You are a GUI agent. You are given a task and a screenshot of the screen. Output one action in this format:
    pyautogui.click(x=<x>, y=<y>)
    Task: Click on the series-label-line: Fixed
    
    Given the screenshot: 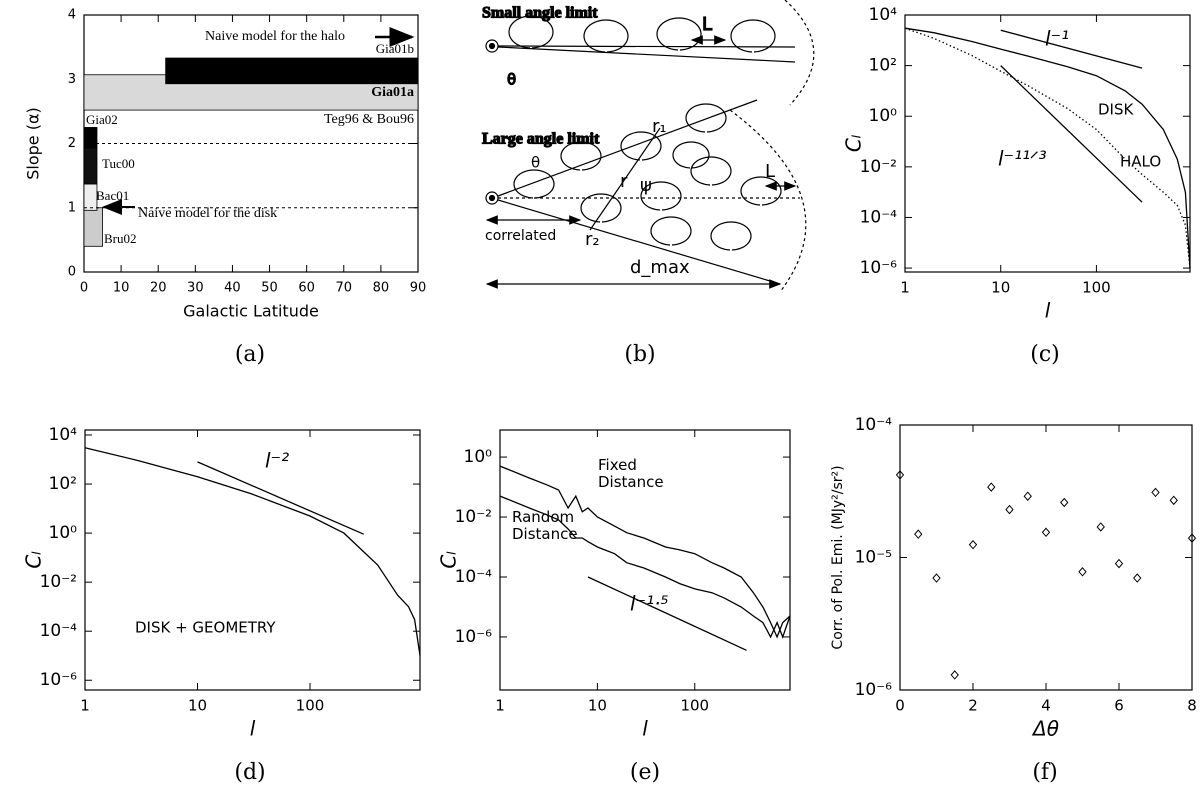 What is the action you would take?
    pyautogui.click(x=617, y=465)
    